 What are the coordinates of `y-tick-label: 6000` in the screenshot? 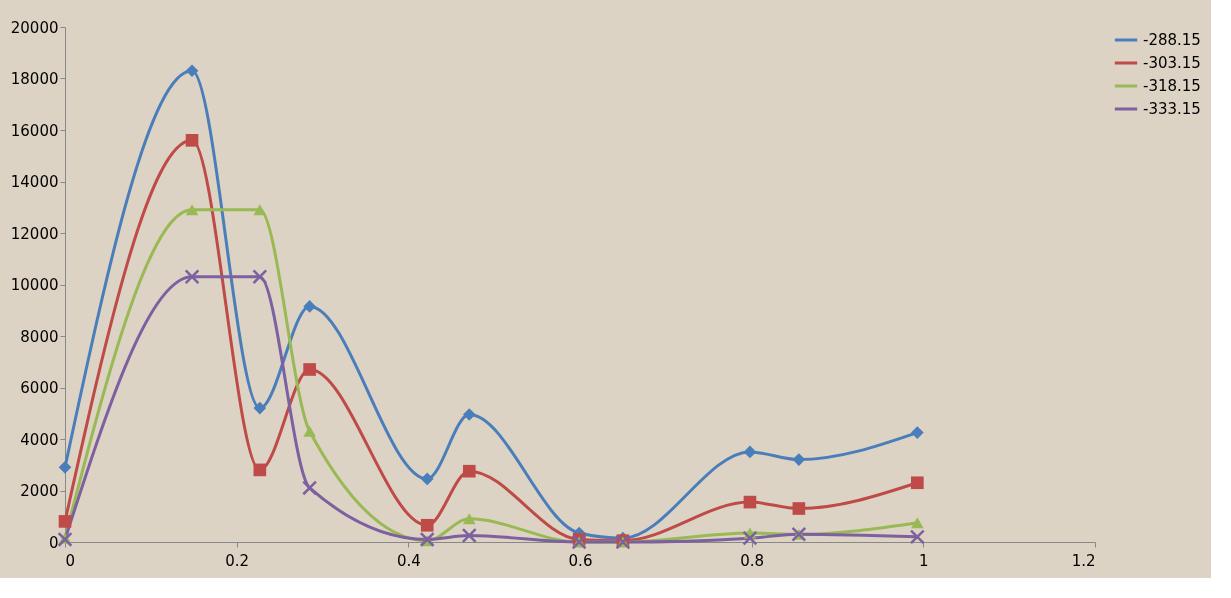 It's located at (39, 388).